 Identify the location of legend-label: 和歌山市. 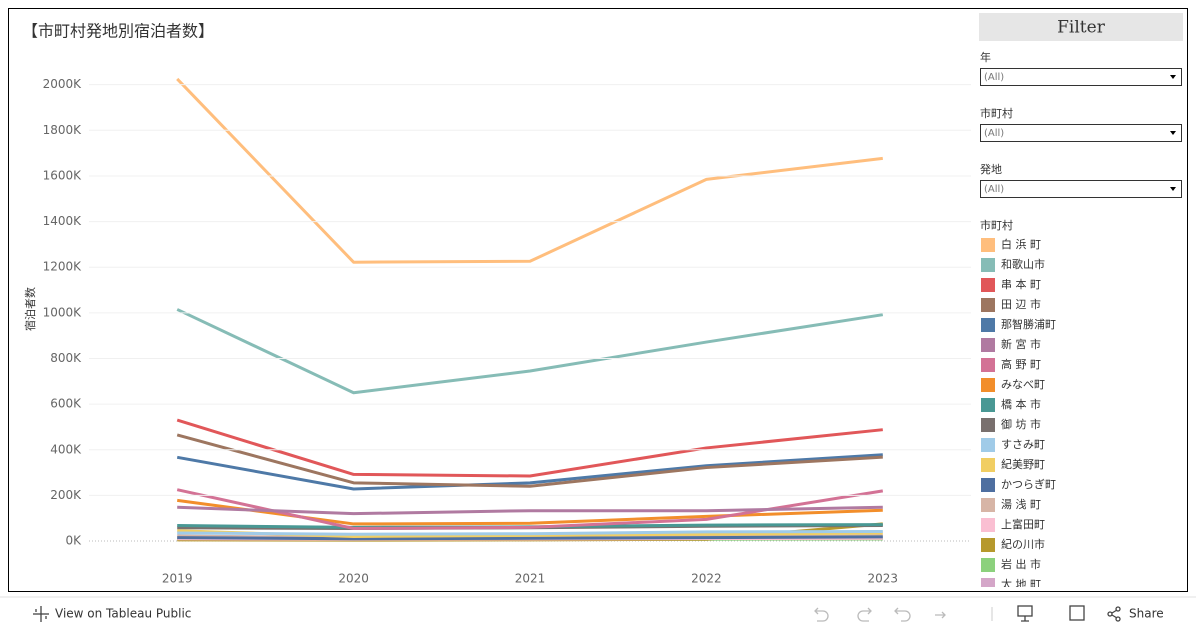
(1023, 264).